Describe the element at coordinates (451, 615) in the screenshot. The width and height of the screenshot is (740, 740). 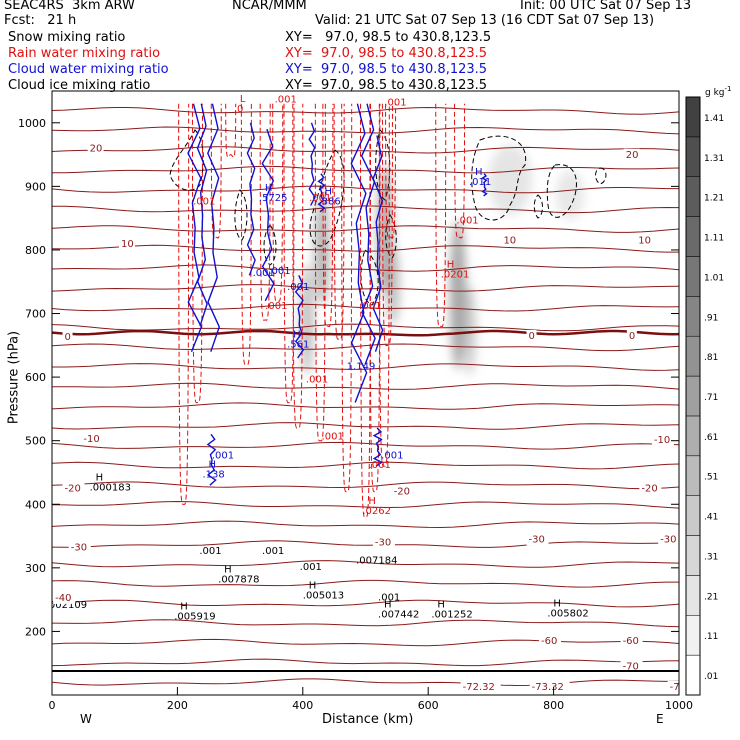
I see `extremum-value-label: .001252` at that location.